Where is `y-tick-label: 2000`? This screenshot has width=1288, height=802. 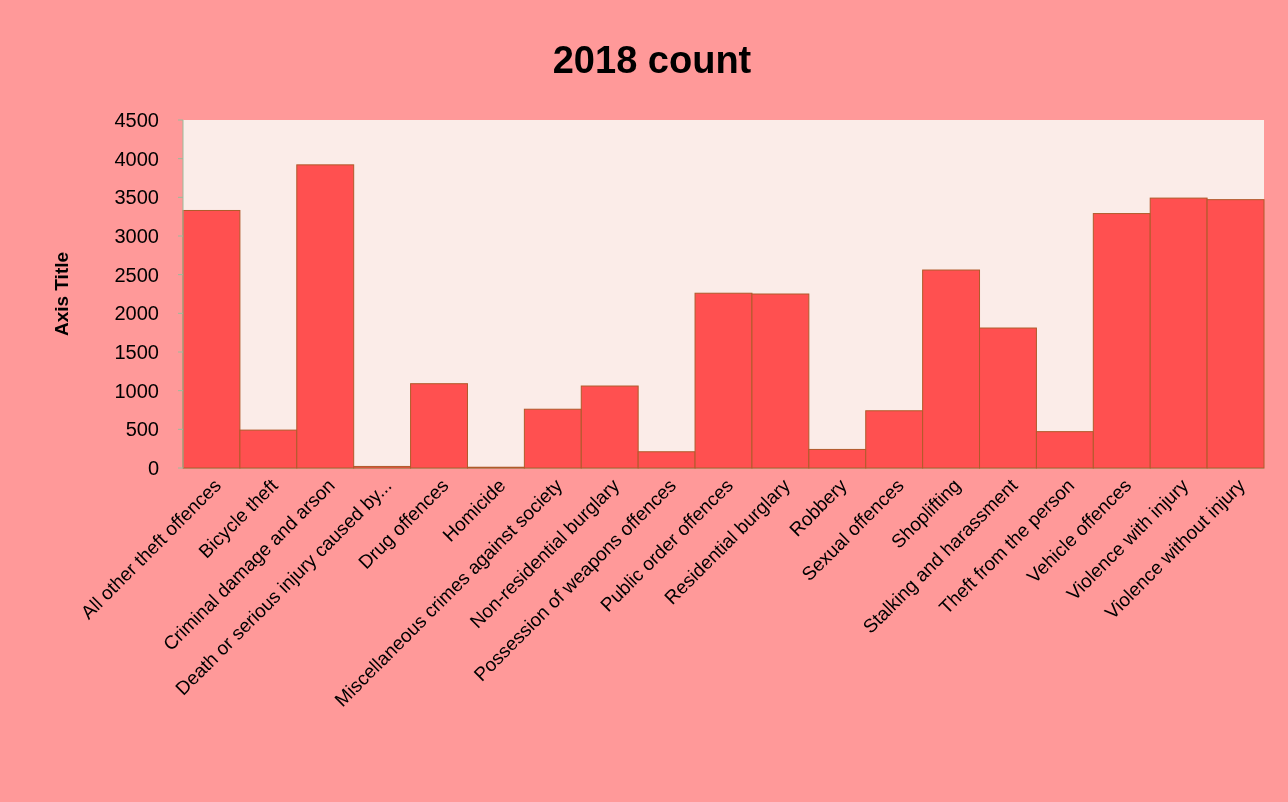
y-tick-label: 2000 is located at coordinates (136, 313).